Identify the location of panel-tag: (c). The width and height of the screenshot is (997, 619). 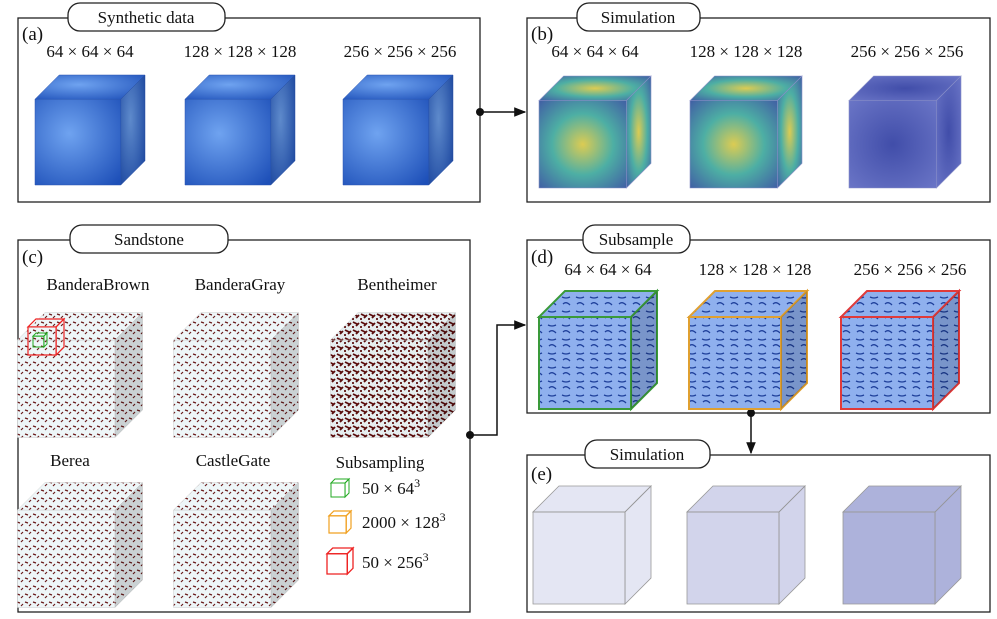
(32, 257).